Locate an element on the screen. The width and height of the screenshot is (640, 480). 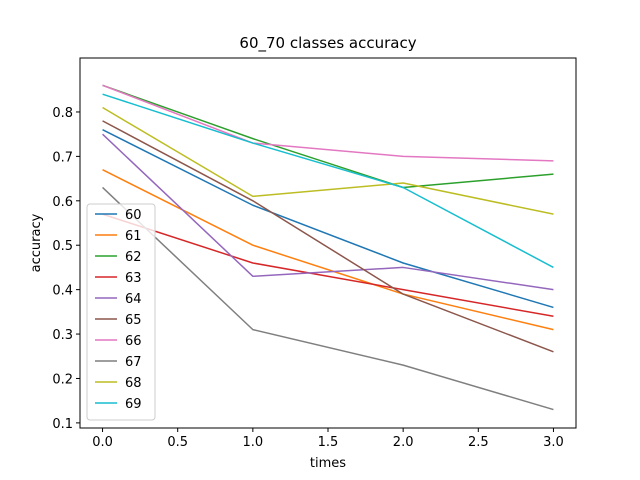
legend-label-65: 65 is located at coordinates (133, 320).